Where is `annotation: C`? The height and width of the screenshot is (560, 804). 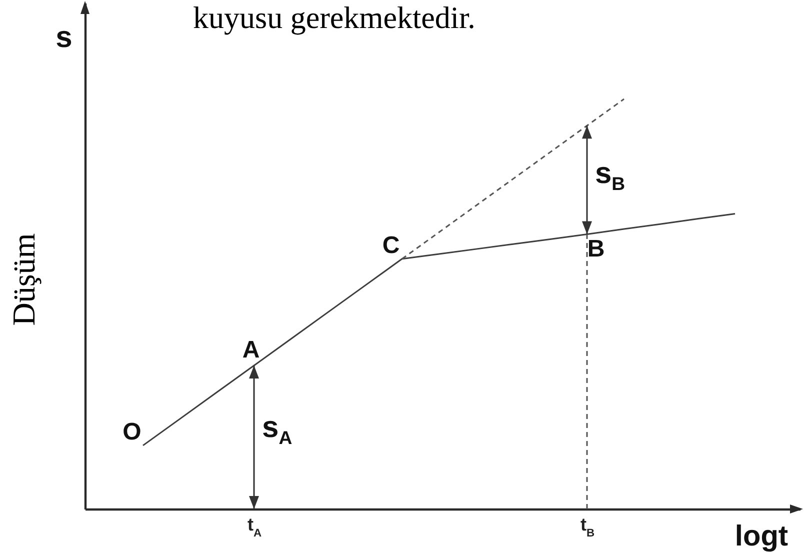
annotation: C is located at coordinates (391, 244).